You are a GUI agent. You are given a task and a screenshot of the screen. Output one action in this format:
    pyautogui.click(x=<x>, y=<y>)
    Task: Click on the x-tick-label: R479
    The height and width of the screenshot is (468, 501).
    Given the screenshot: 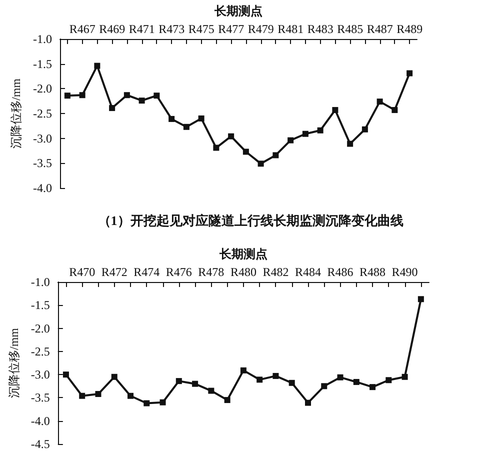 What is the action you would take?
    pyautogui.click(x=261, y=29)
    